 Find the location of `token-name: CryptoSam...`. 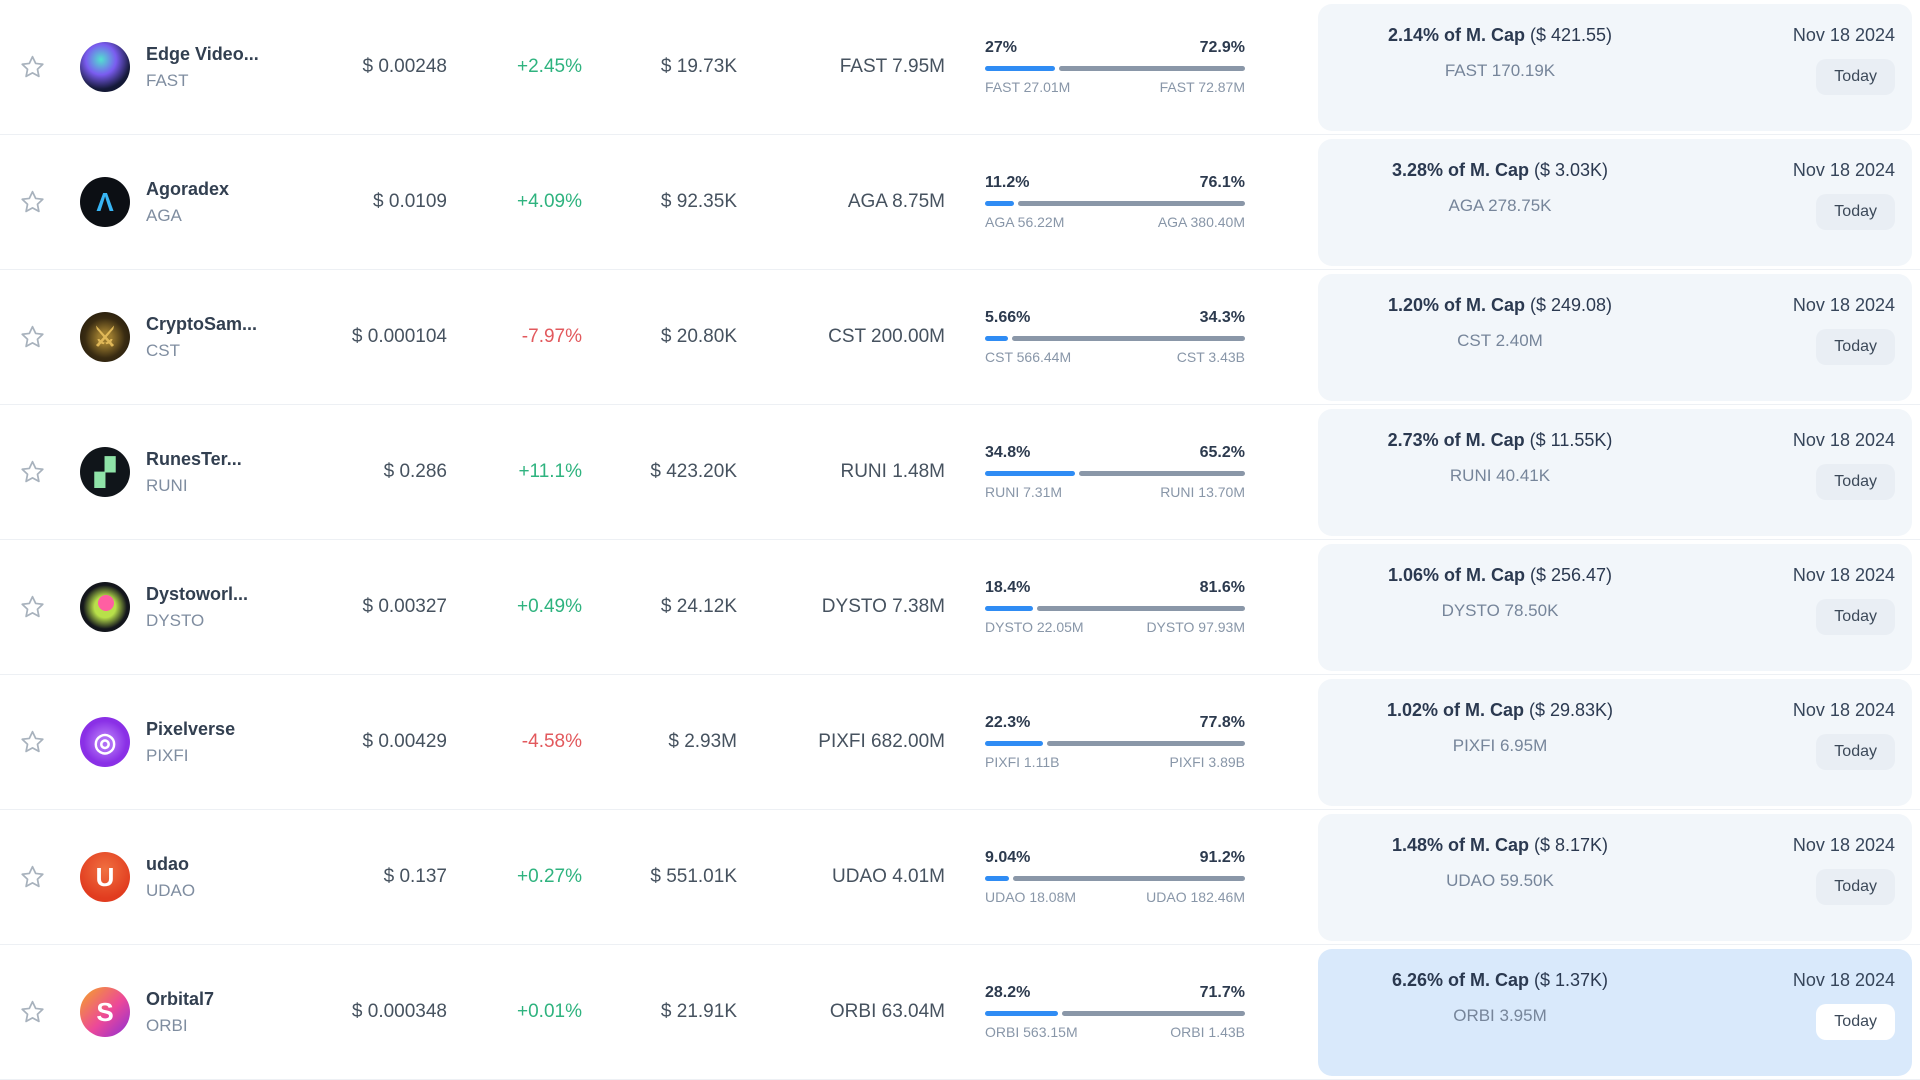

token-name: CryptoSam... is located at coordinates (202, 323).